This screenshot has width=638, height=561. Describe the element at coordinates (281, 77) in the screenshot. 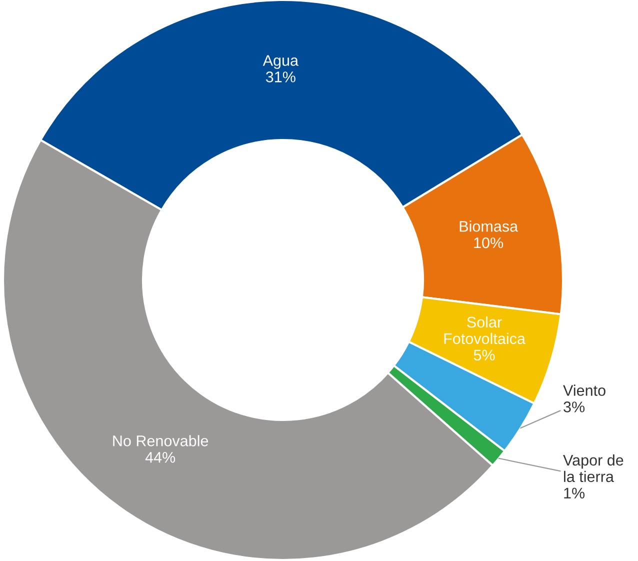

I see `data-label: 31%` at that location.